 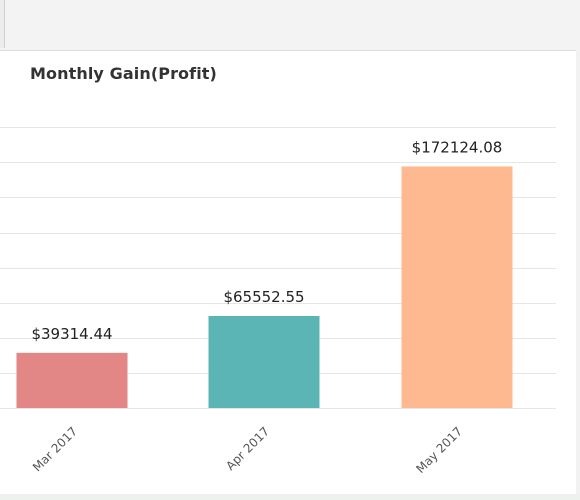 What do you see at coordinates (2, 24) in the screenshot?
I see `tab` at bounding box center [2, 24].